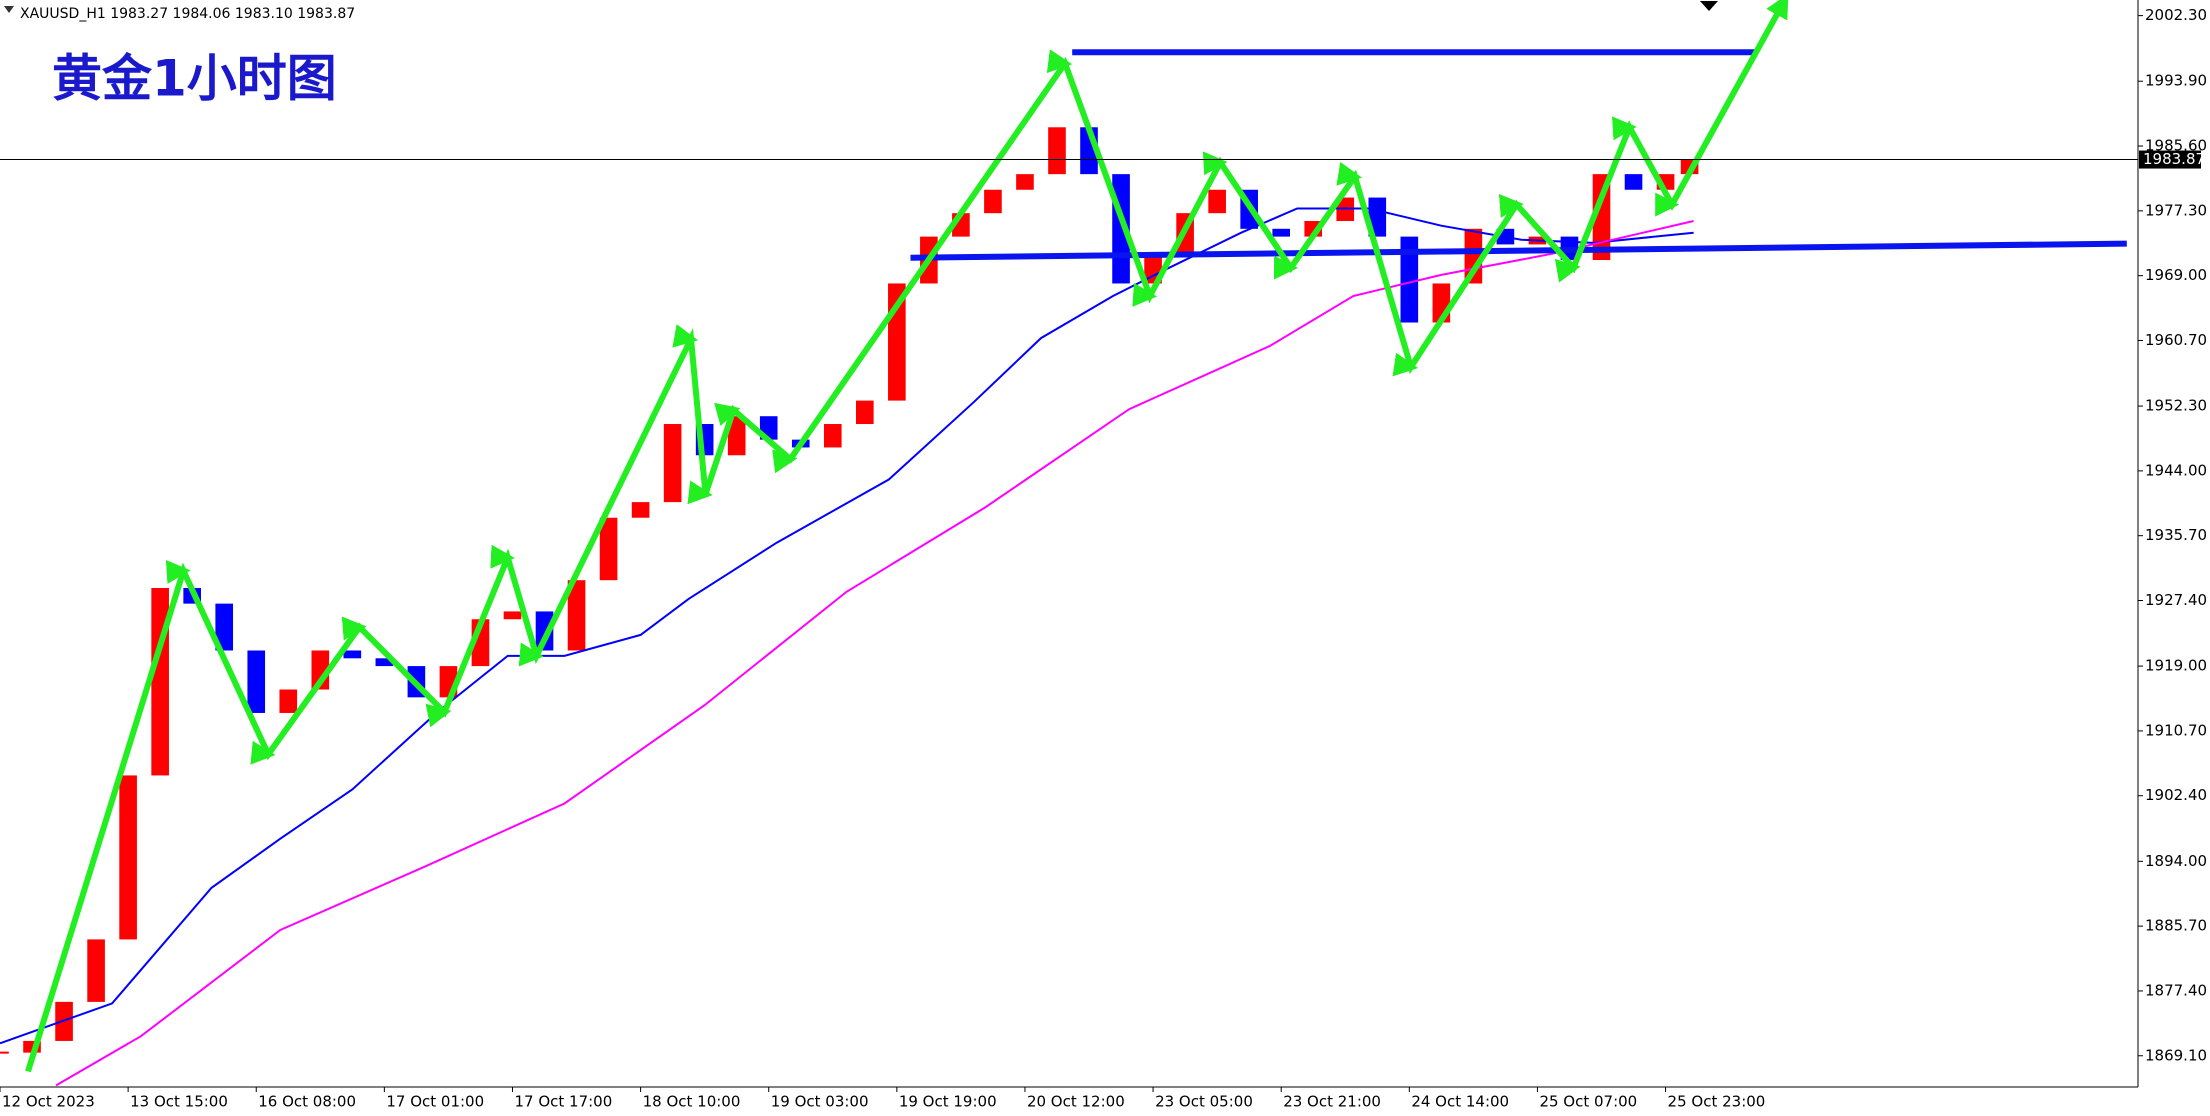 This screenshot has height=1116, width=2210. What do you see at coordinates (1204, 1102) in the screenshot?
I see `x-tick-label: 23 Oct 05:00` at bounding box center [1204, 1102].